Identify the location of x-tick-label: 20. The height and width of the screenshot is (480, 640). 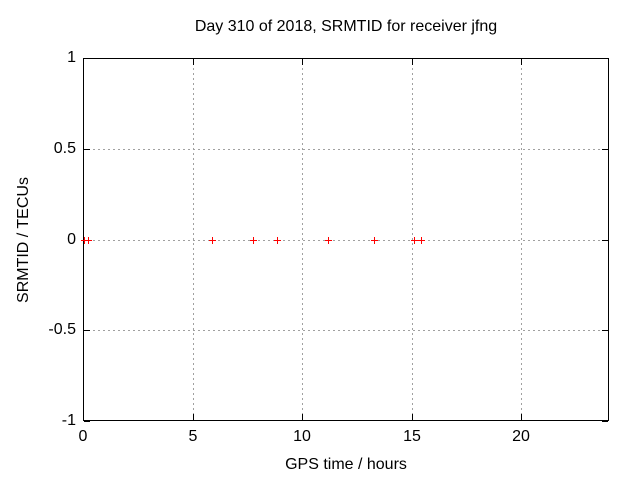
(521, 436).